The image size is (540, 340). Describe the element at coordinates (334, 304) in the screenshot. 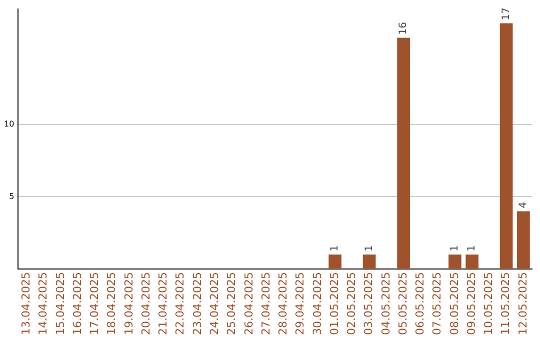

I see `x-tick-label: 01.05.2025` at that location.